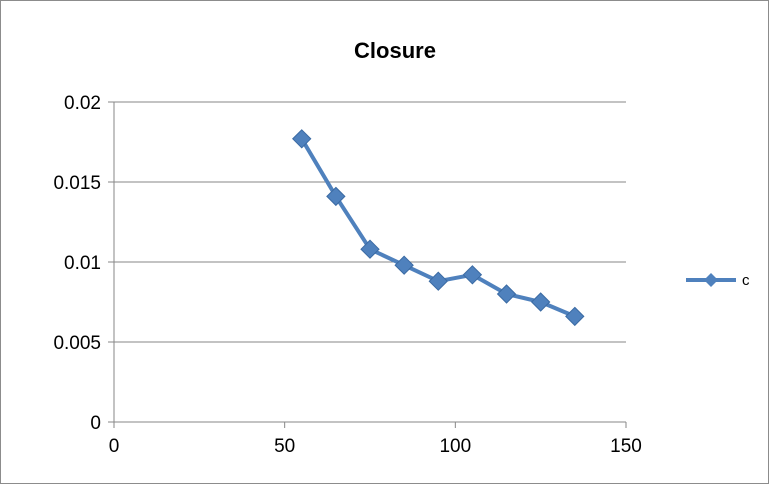 Image resolution: width=769 pixels, height=484 pixels. I want to click on legend: c, so click(718, 280).